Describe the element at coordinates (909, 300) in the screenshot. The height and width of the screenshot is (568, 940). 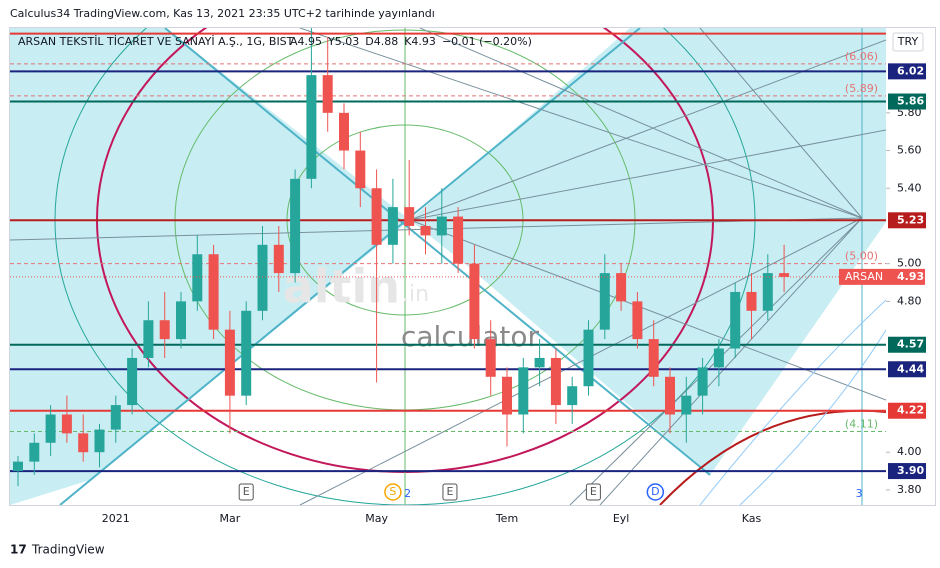
I see `y-tick-label: 4.80` at that location.